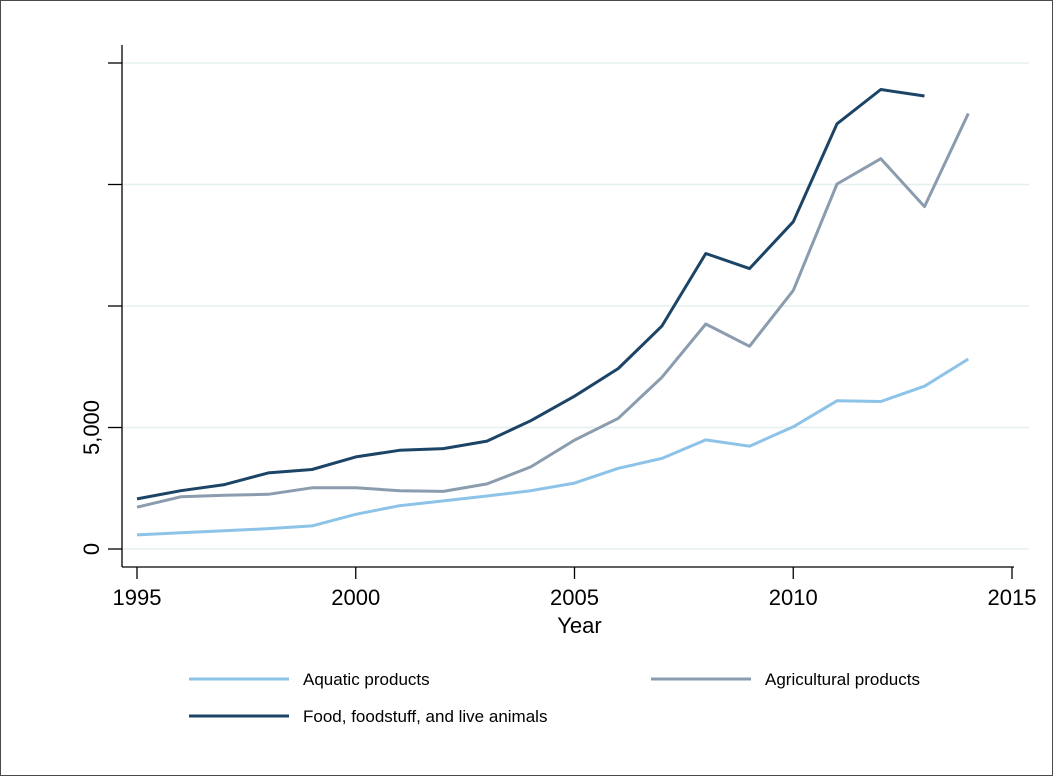 The height and width of the screenshot is (777, 1053). I want to click on legend-label-2: Agricultural products, so click(842, 679).